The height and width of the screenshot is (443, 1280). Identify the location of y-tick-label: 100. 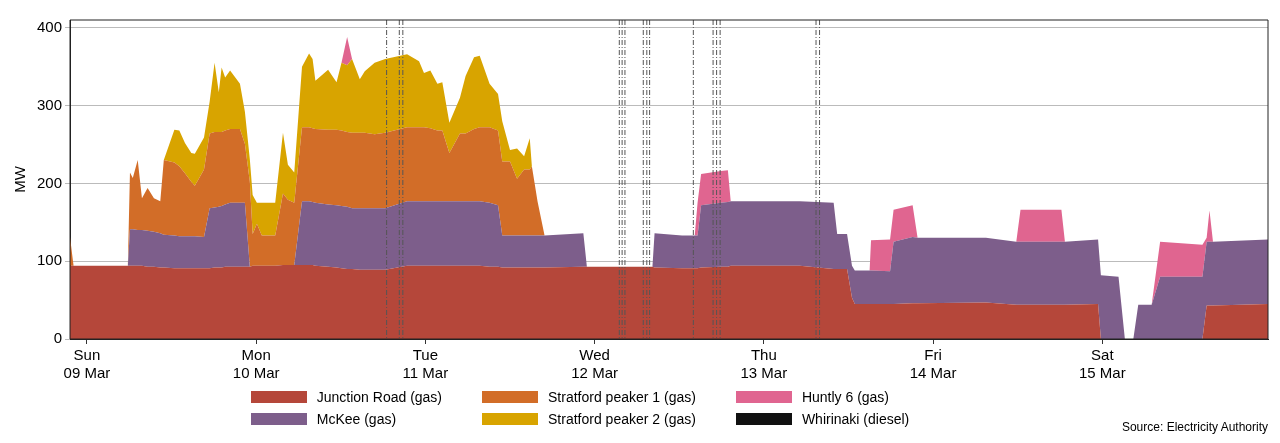
(50, 260).